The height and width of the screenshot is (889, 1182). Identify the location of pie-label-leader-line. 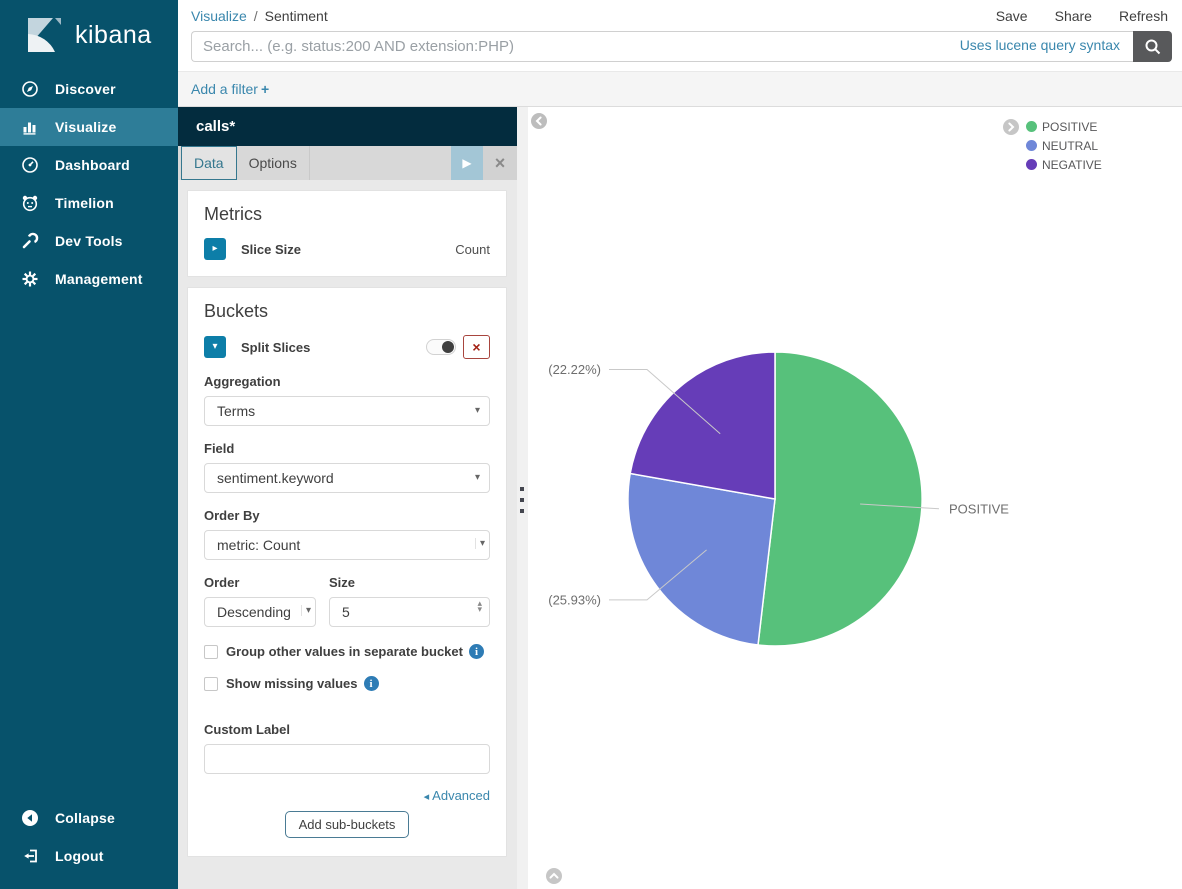
(665, 402).